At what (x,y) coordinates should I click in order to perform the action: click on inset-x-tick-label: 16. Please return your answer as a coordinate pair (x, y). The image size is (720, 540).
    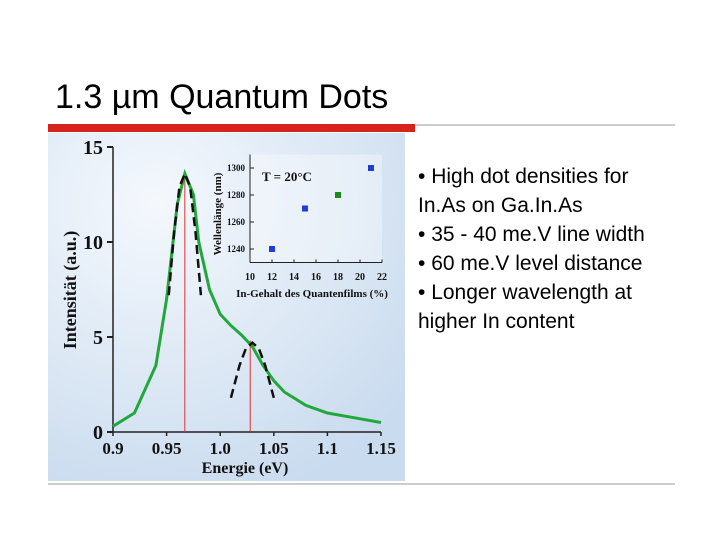
    Looking at the image, I should click on (316, 277).